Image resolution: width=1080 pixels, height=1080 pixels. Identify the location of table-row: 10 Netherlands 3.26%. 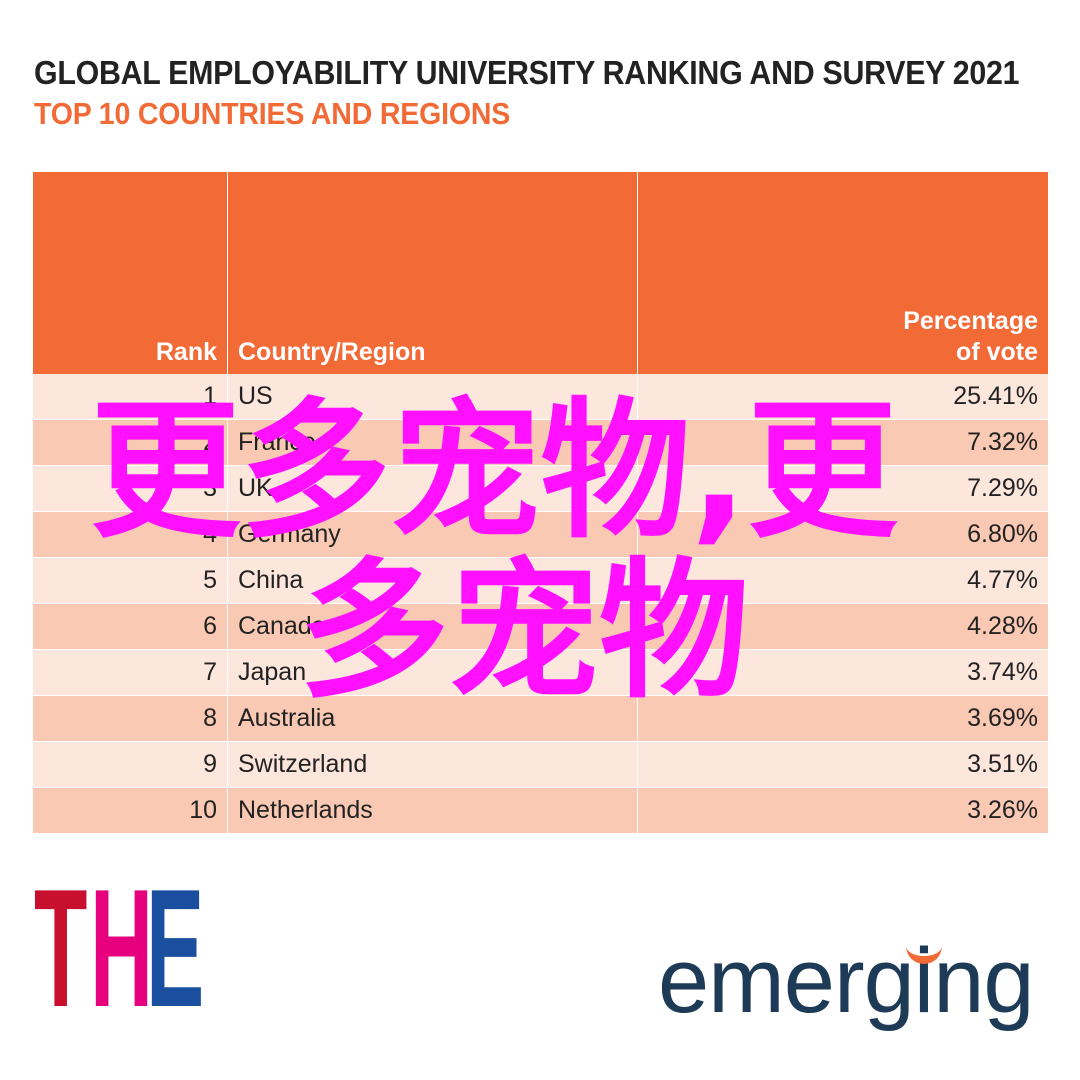
(540, 810).